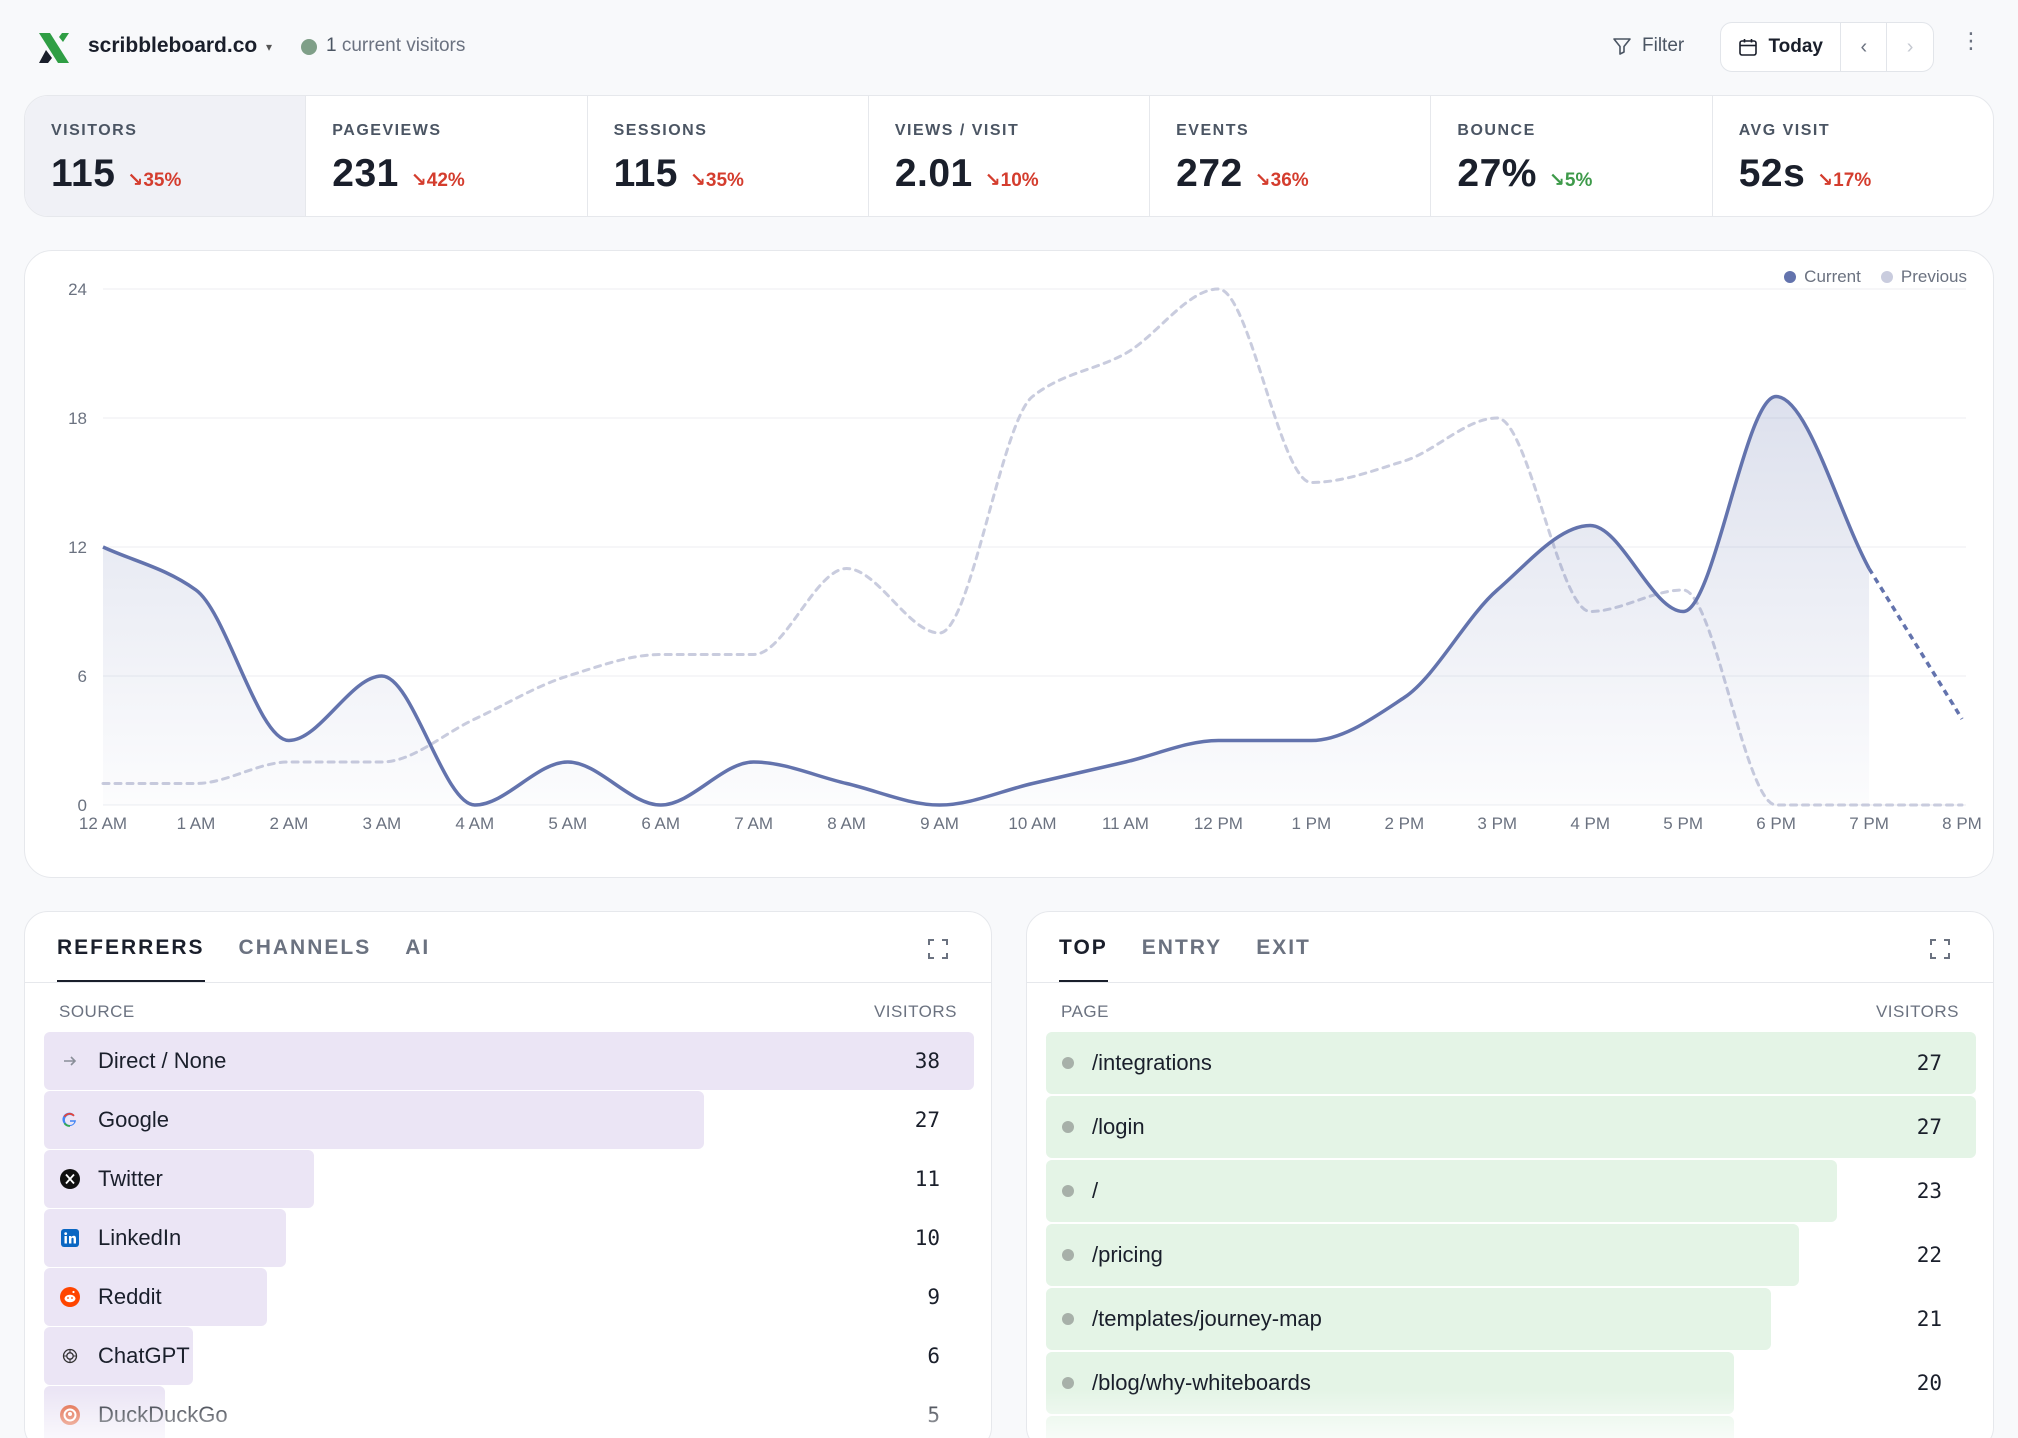 Image resolution: width=2018 pixels, height=1438 pixels. I want to click on stat-pageviews: PAGEVIEWS 231 ↘42%, so click(447, 156).